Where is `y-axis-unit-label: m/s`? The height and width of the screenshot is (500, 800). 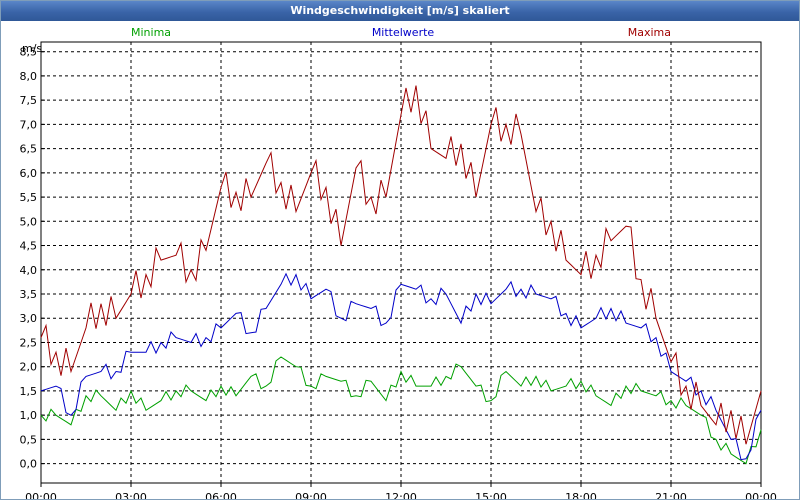 y-axis-unit-label: m/s is located at coordinates (32, 48).